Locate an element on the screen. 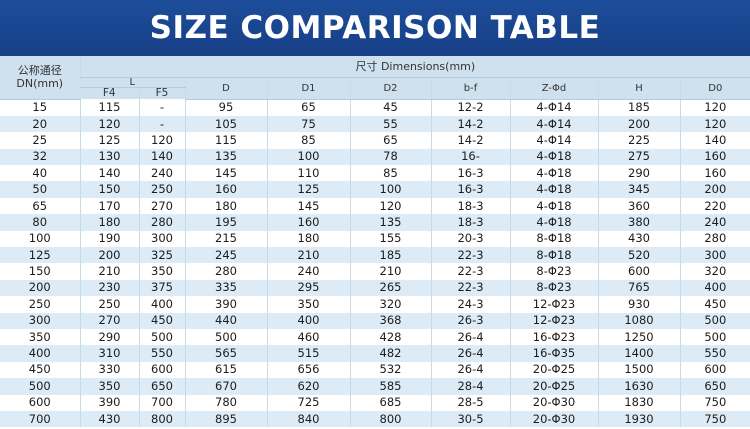  table-cell: 22-3 is located at coordinates (470, 271).